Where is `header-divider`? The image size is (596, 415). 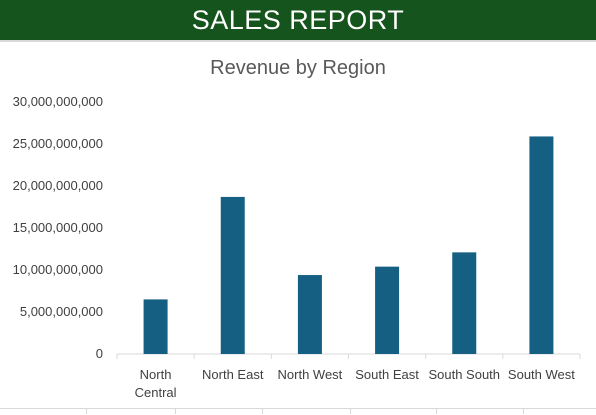 header-divider is located at coordinates (298, 41).